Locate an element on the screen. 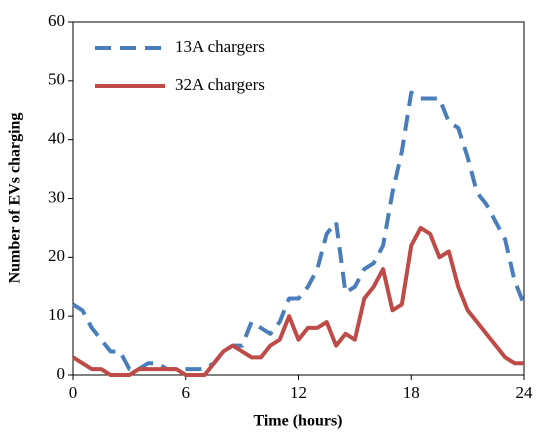 The width and height of the screenshot is (539, 432). x-tick-label: 24 is located at coordinates (525, 392).